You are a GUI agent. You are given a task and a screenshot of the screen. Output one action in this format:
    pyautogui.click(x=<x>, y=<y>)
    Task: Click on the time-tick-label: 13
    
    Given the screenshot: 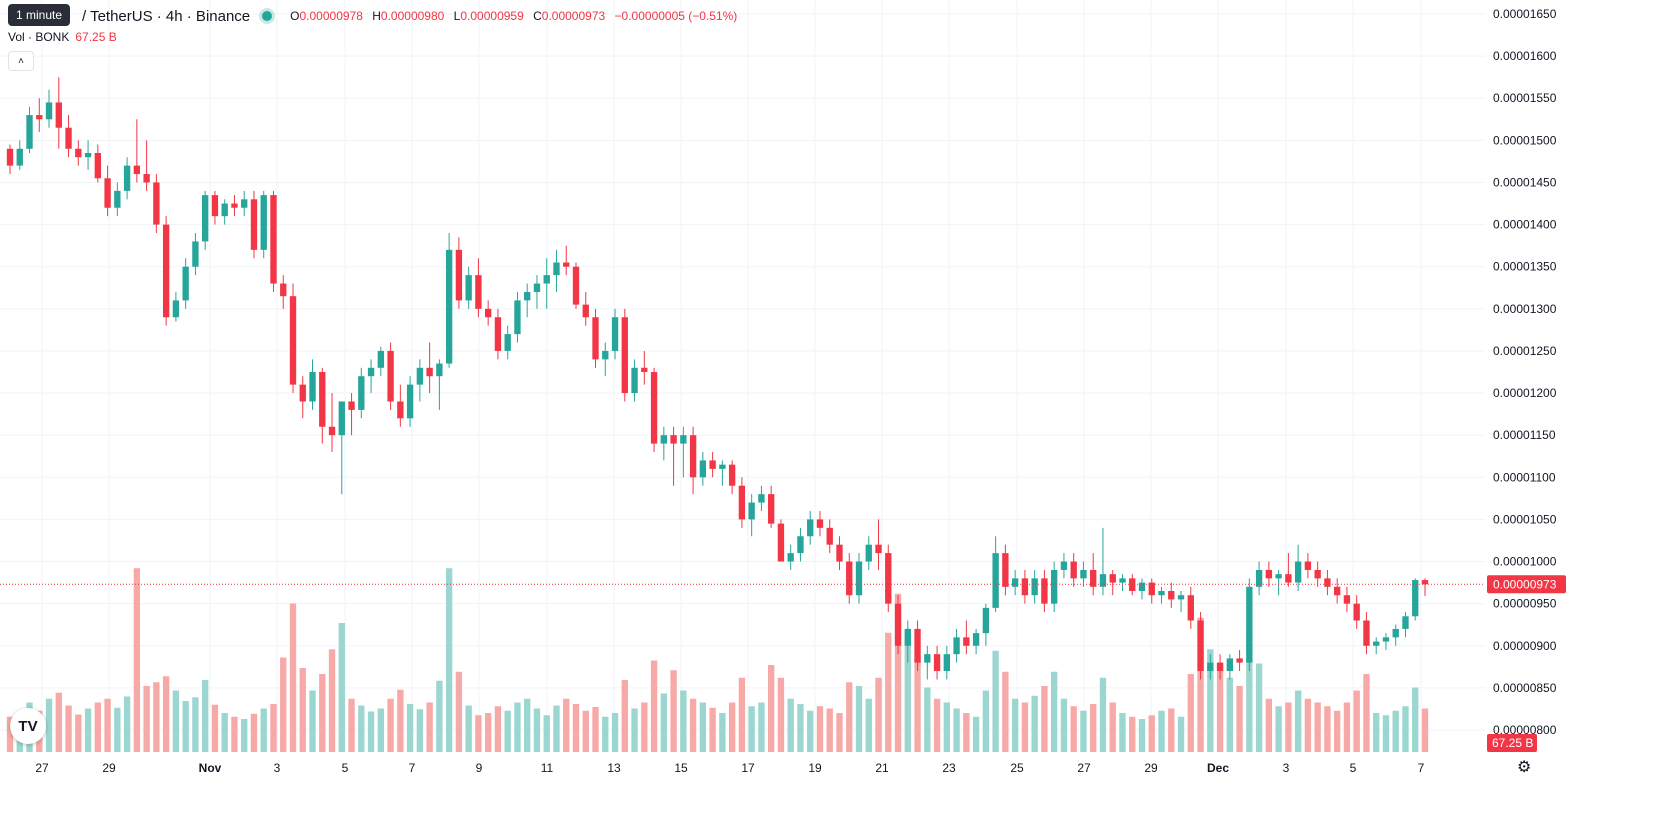 What is the action you would take?
    pyautogui.click(x=614, y=768)
    